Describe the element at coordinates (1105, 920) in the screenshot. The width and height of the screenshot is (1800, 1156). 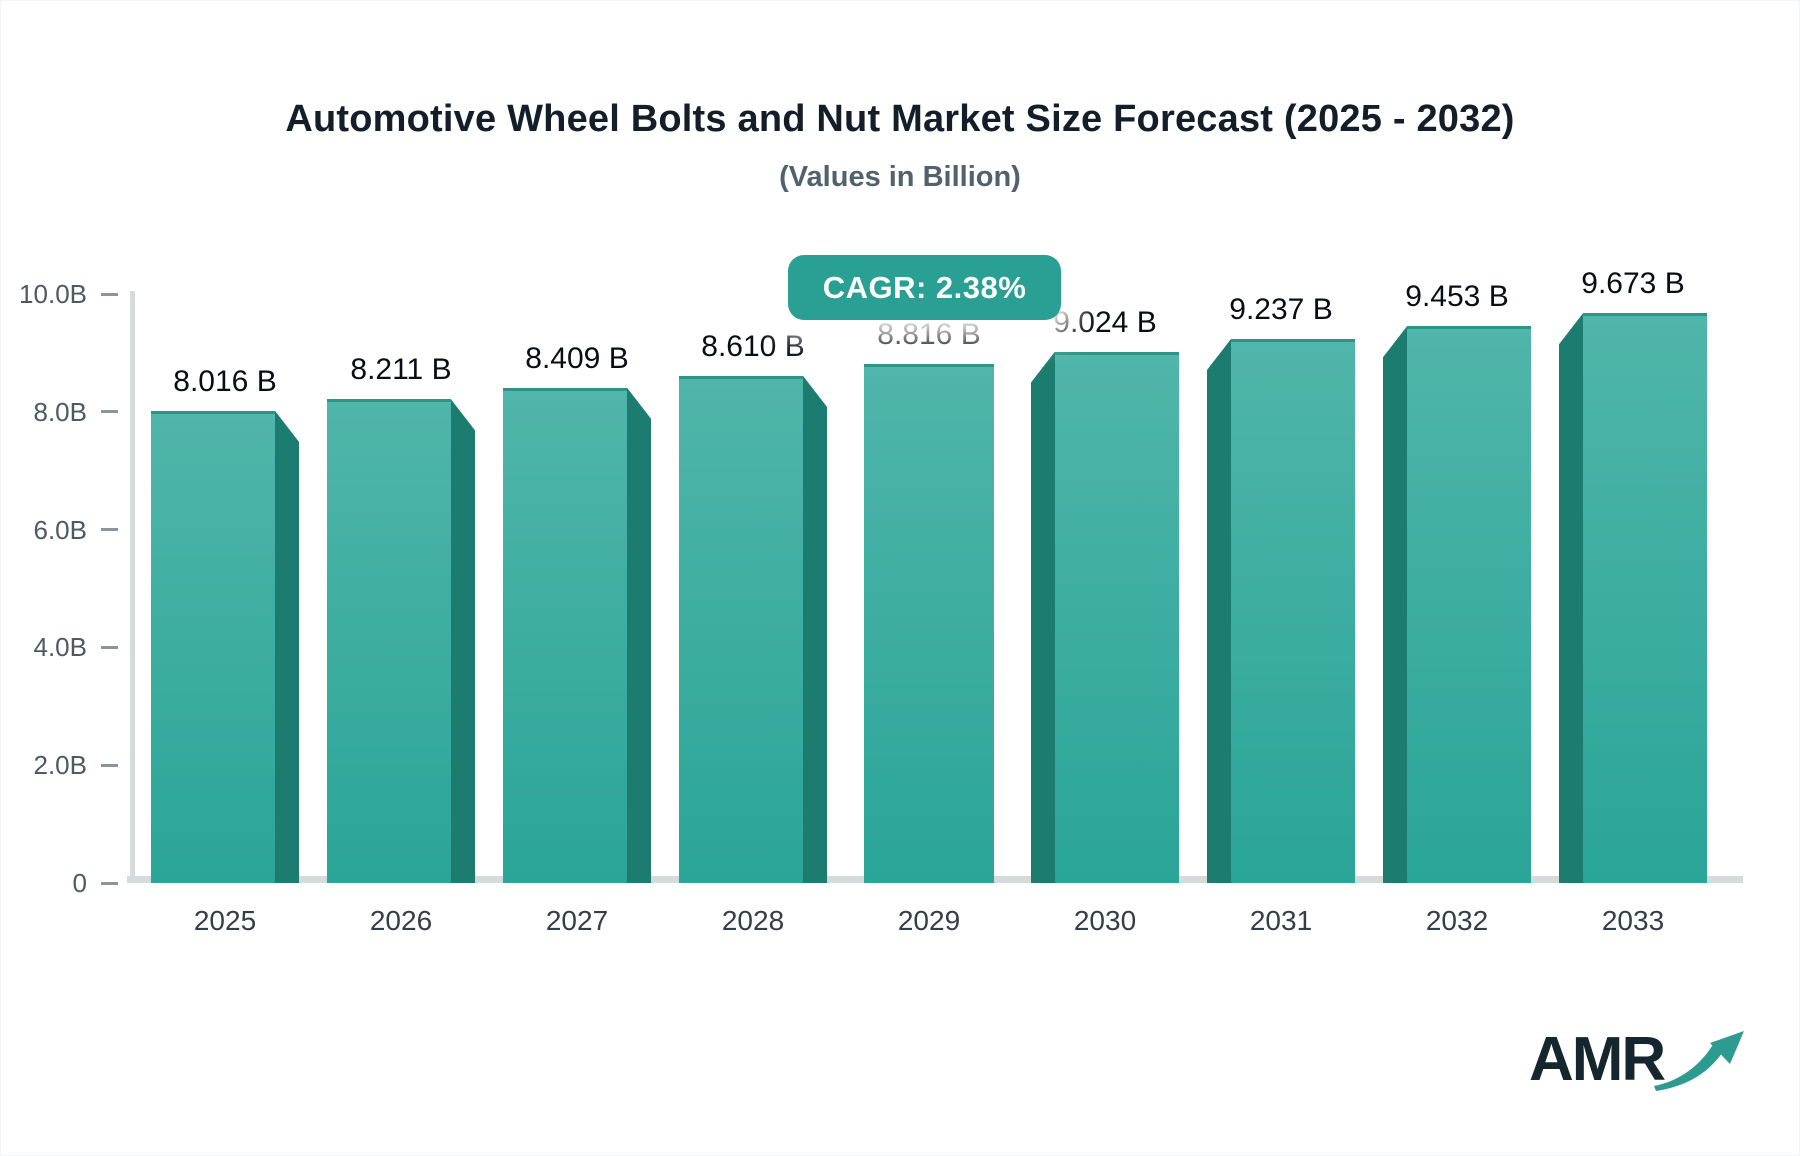
I see `x-axis-label: 2030` at that location.